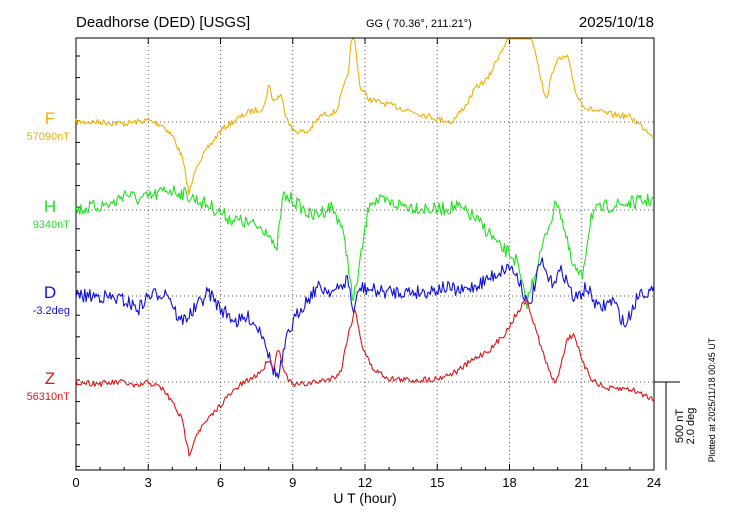  I want to click on chart-date: 2025/10/18, so click(616, 22).